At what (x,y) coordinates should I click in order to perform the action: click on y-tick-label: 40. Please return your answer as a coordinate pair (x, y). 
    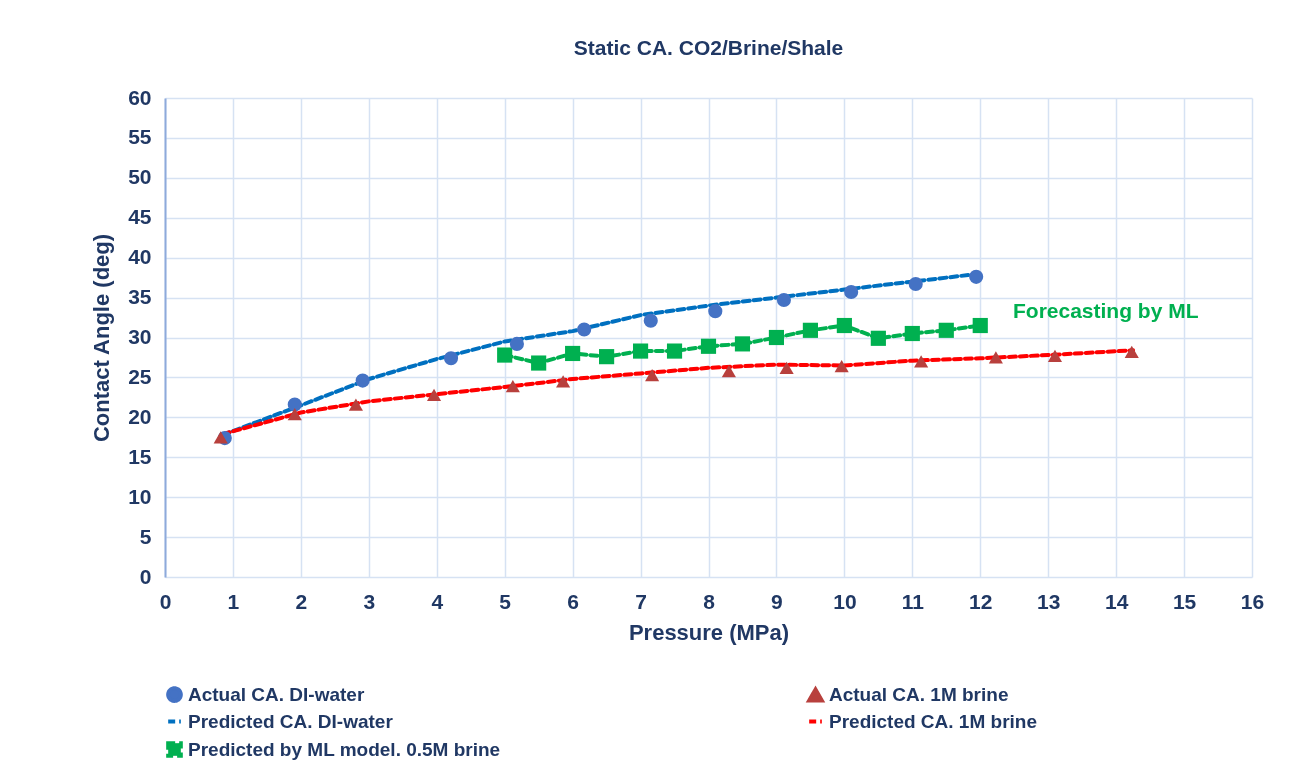
    Looking at the image, I should click on (140, 257).